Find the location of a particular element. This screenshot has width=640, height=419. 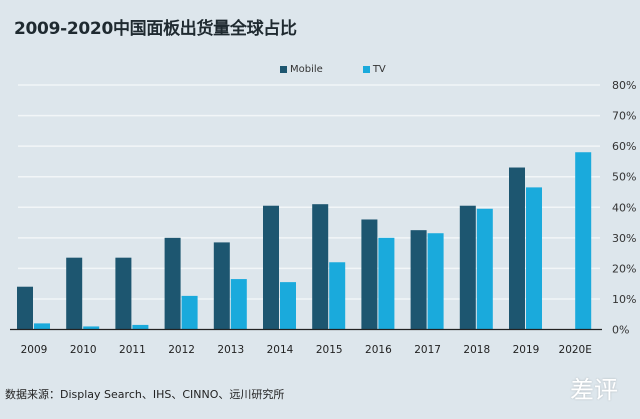

y-tick-label: 30% is located at coordinates (624, 238).